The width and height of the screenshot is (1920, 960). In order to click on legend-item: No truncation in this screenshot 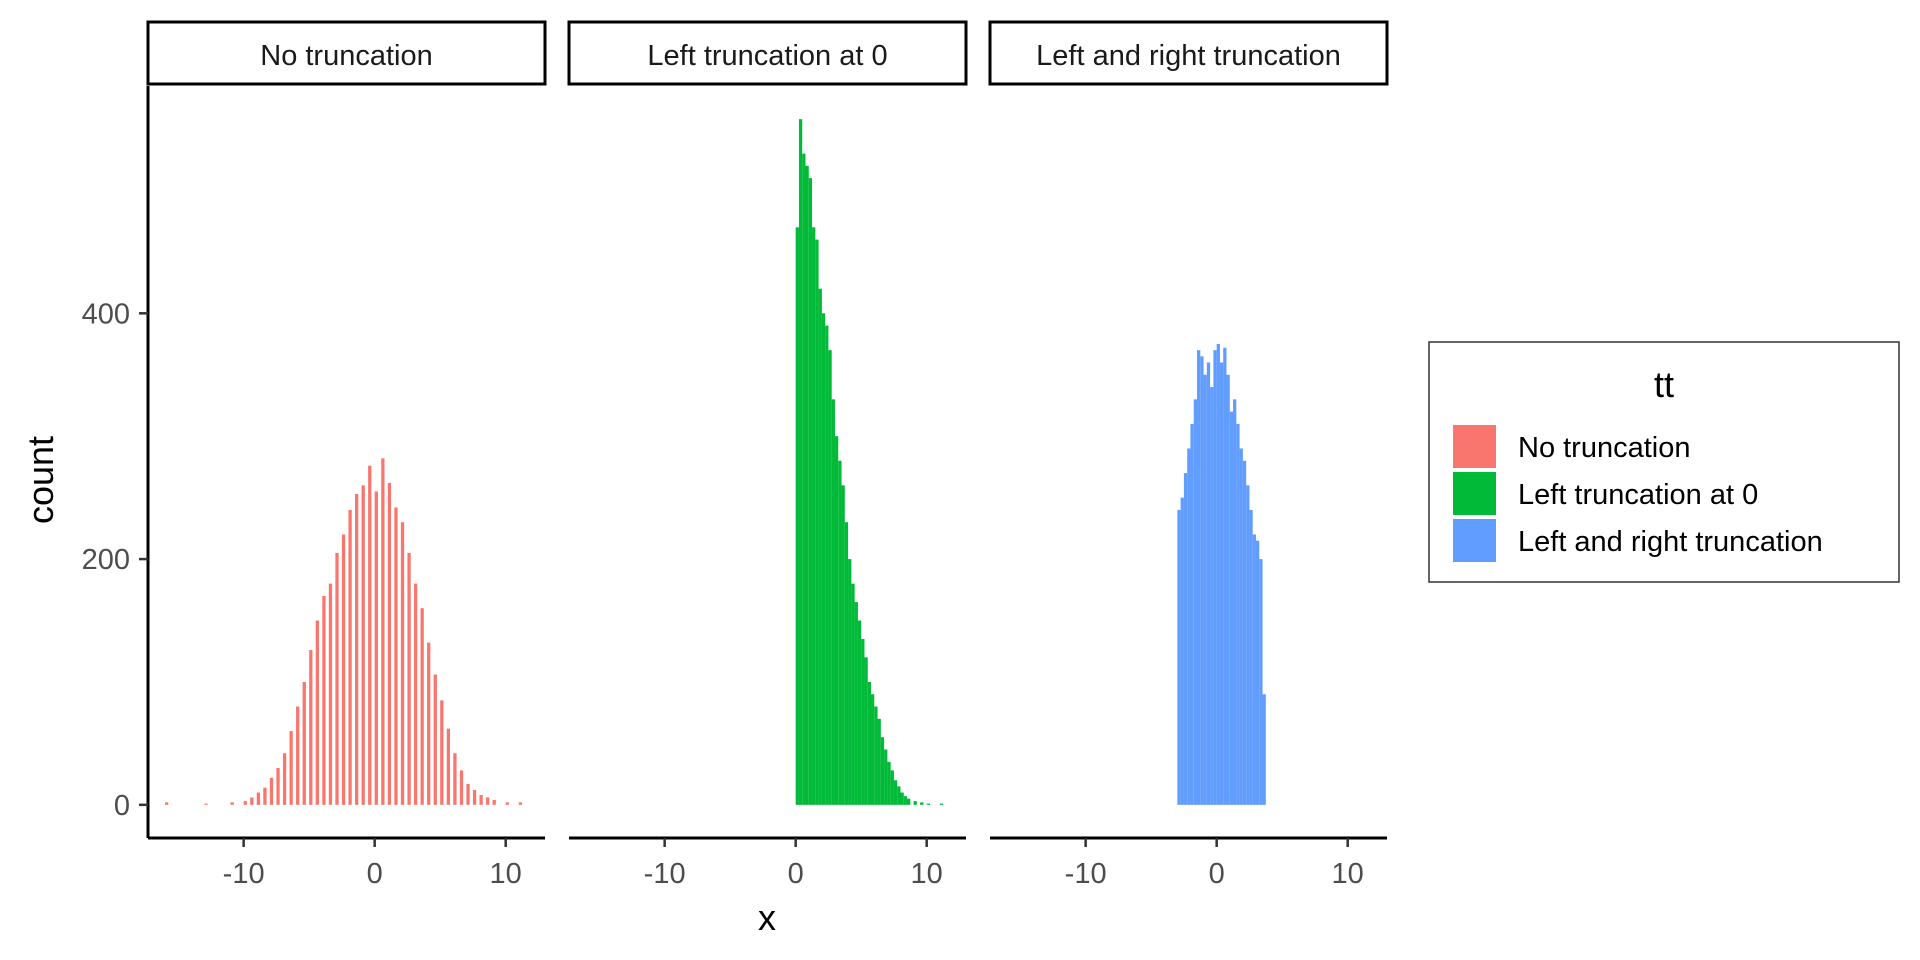, I will do `click(1572, 446)`.